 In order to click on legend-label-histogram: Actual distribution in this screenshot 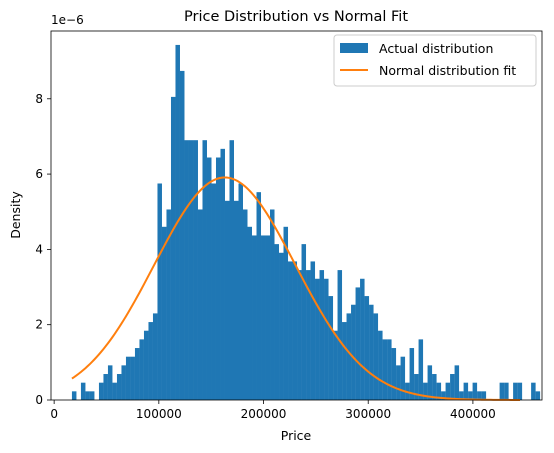, I will do `click(436, 48)`.